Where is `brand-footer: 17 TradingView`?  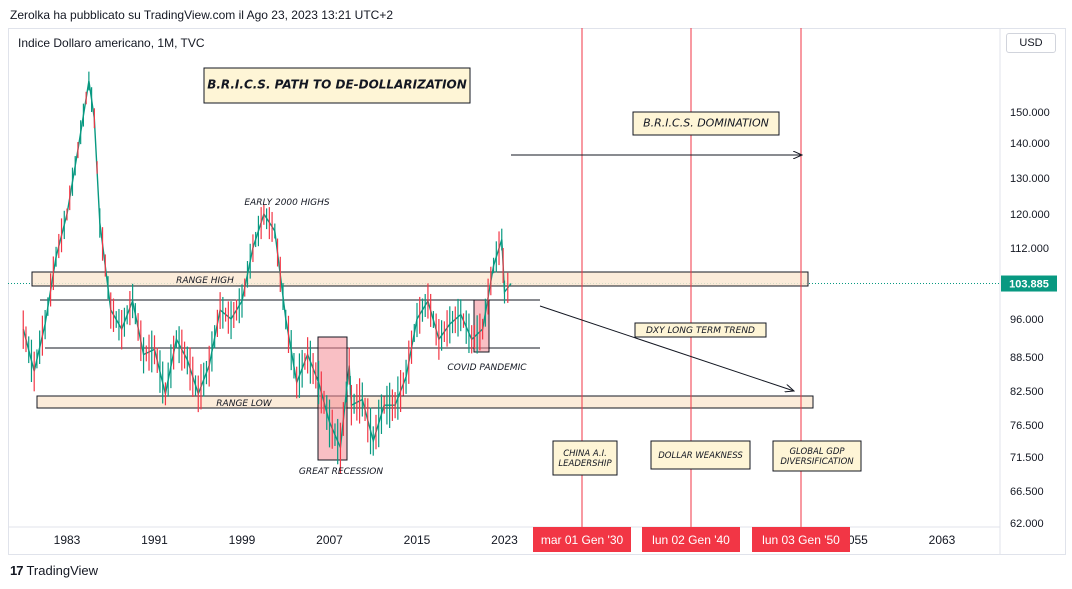 brand-footer: 17 TradingView is located at coordinates (54, 570).